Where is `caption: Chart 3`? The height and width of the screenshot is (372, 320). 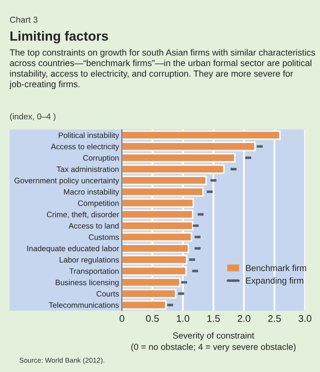
caption: Chart 3 is located at coordinates (24, 19).